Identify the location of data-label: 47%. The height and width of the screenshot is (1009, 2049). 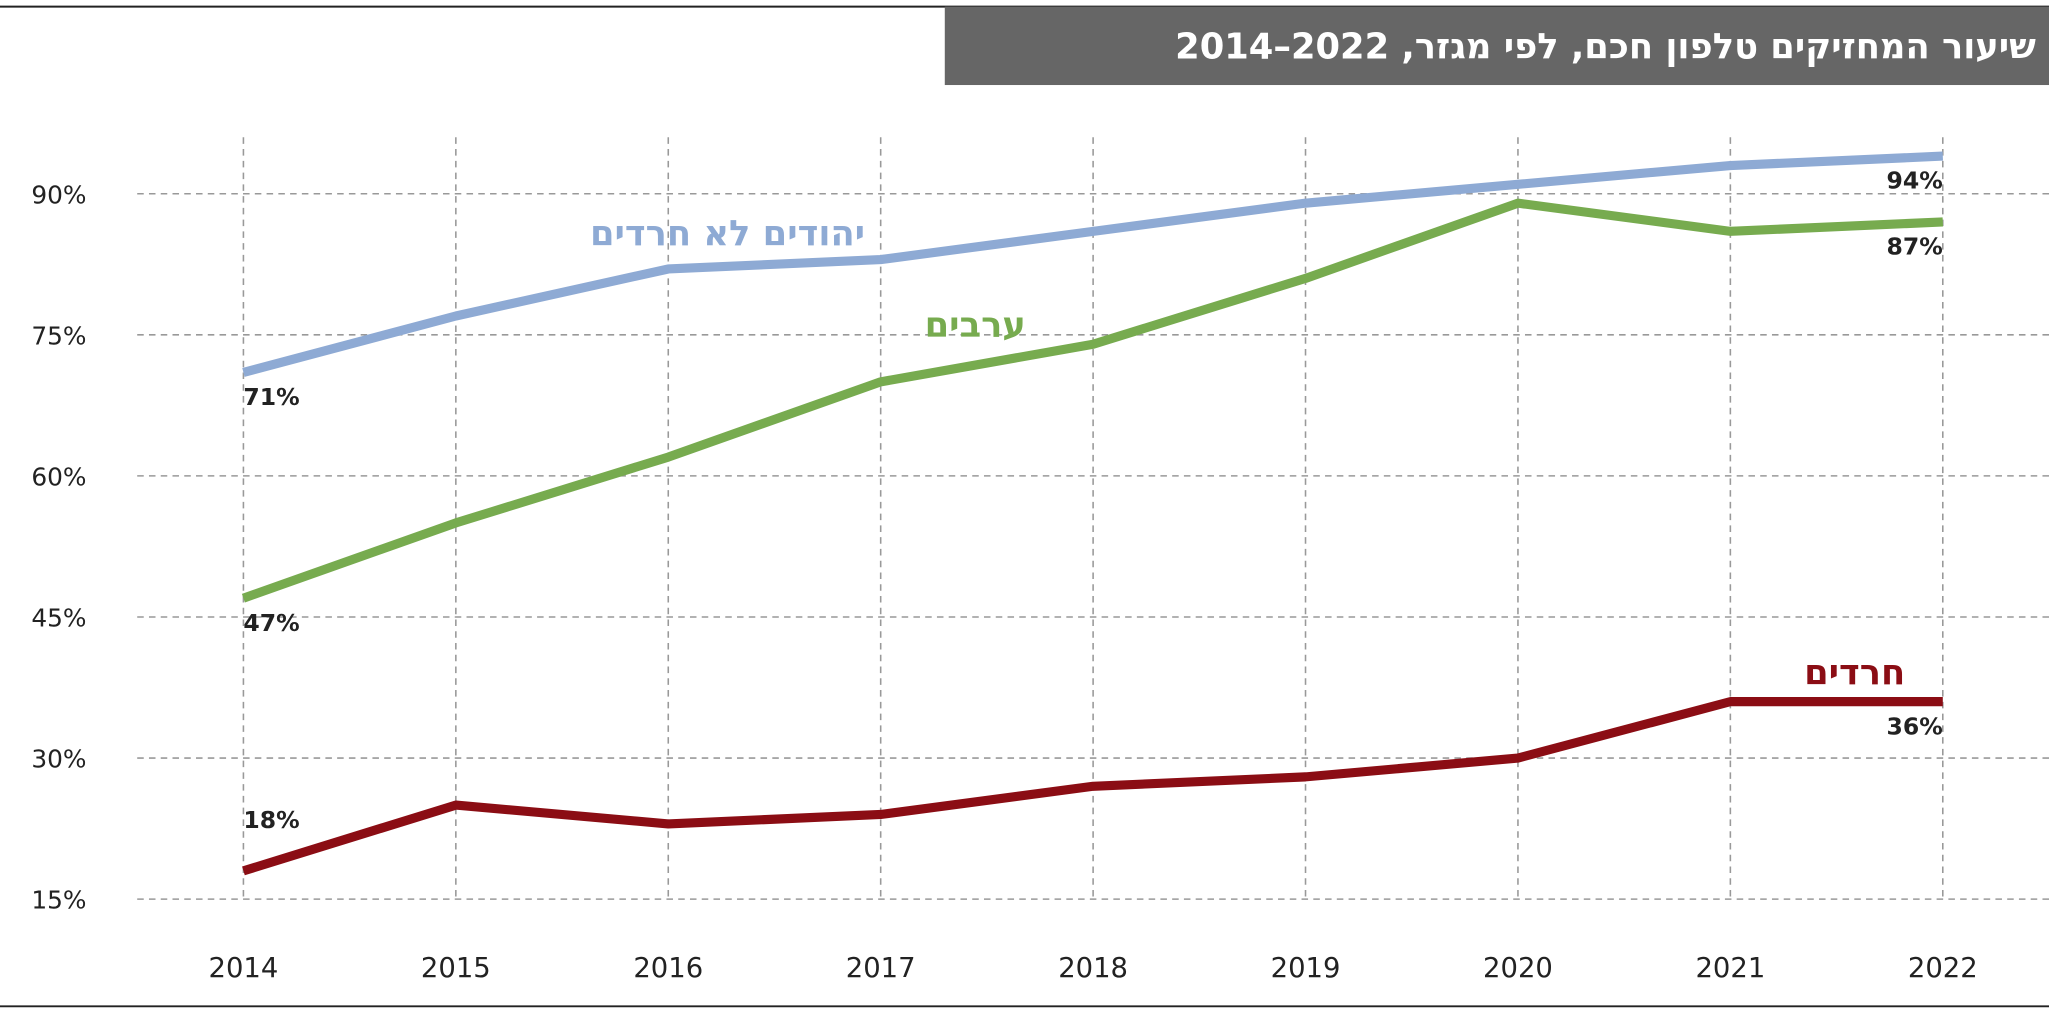
(271, 623).